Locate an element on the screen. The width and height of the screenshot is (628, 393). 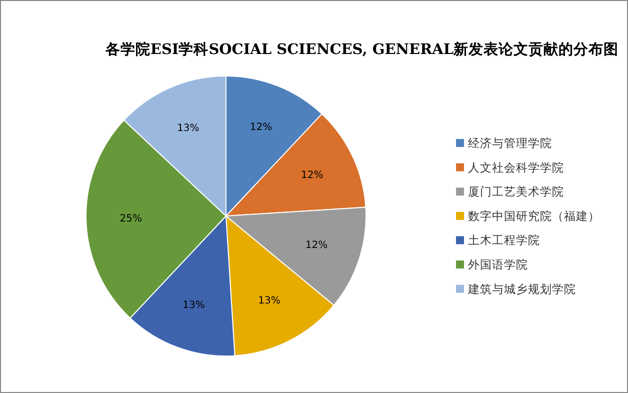
legend-label: 人文社会科学学院 is located at coordinates (516, 167).